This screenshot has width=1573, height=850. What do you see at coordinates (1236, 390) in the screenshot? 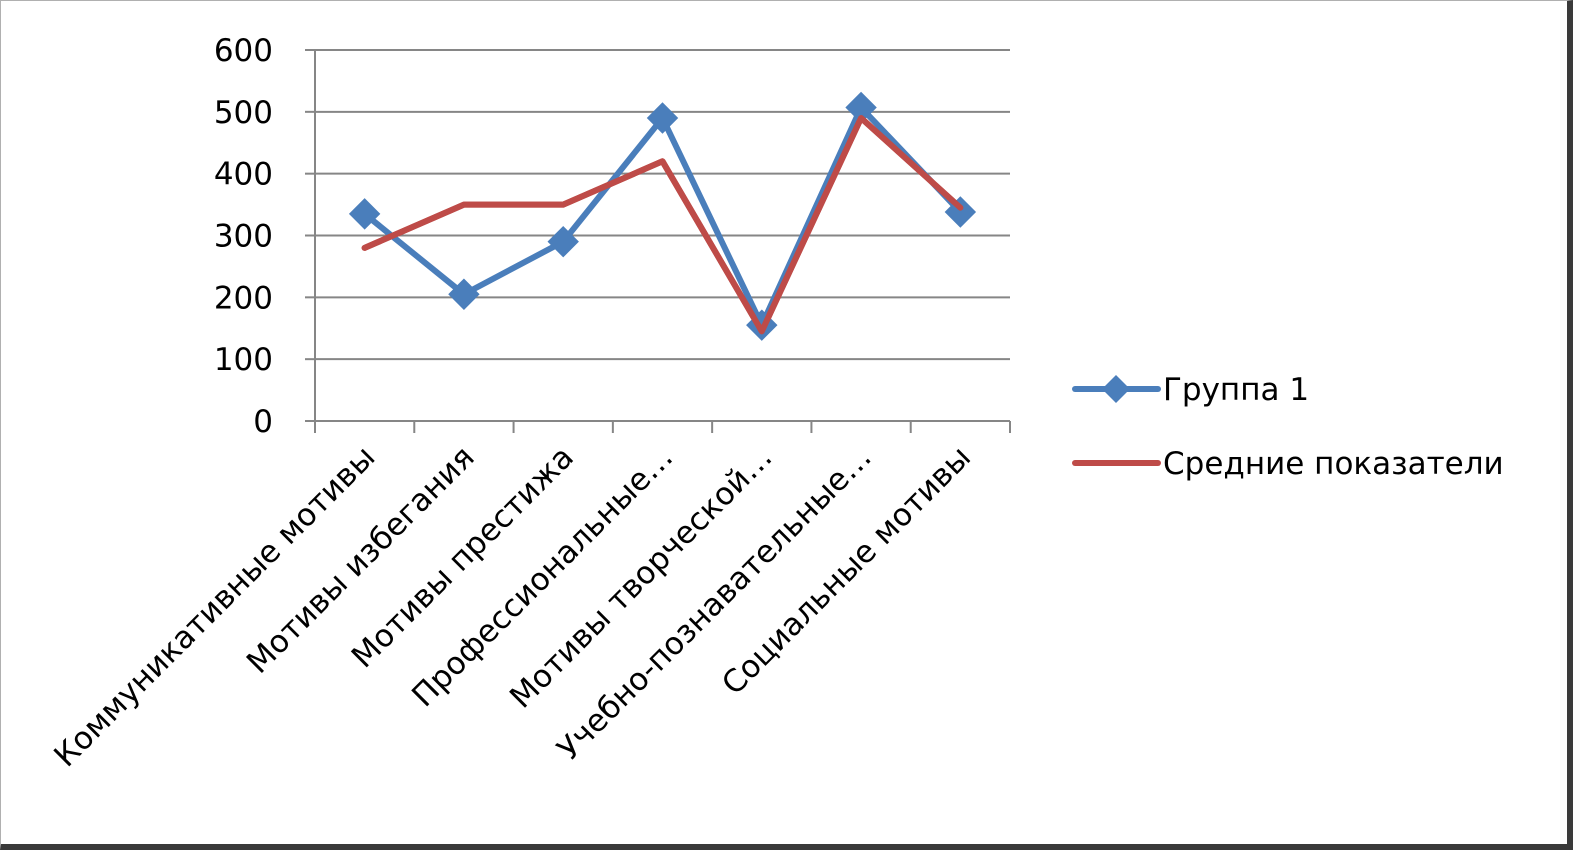
I see `legend-label: Группа 1` at bounding box center [1236, 390].